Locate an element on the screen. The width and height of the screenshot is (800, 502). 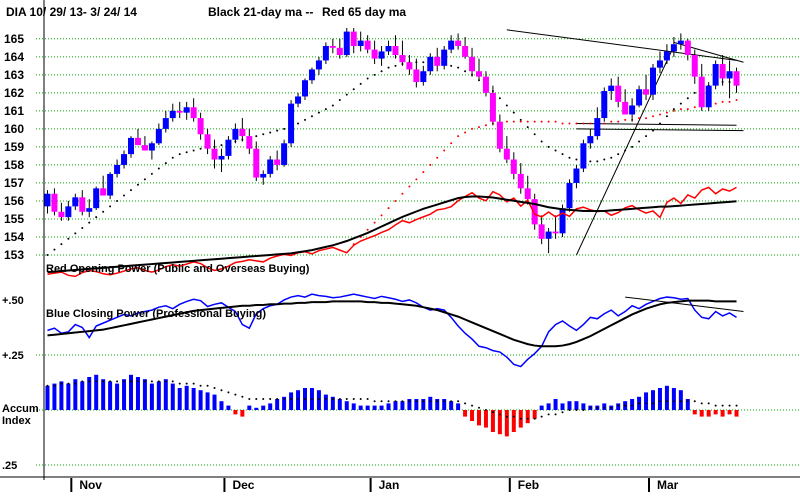
price-tick-label: 164 is located at coordinates (14, 57).